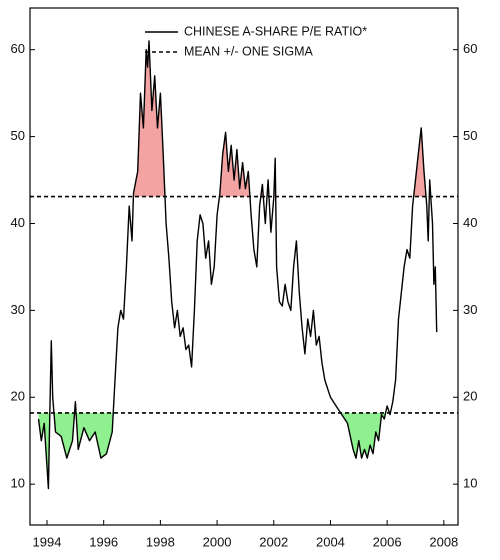  Describe the element at coordinates (214, 450) in the screenshot. I see `undervalued-area` at that location.